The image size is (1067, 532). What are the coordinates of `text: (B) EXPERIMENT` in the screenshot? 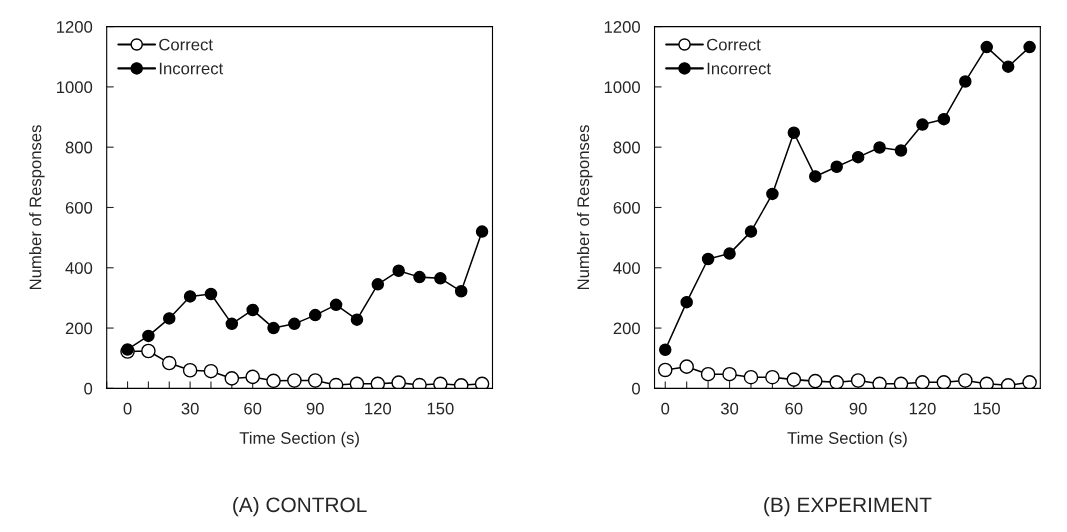 It's located at (848, 506).